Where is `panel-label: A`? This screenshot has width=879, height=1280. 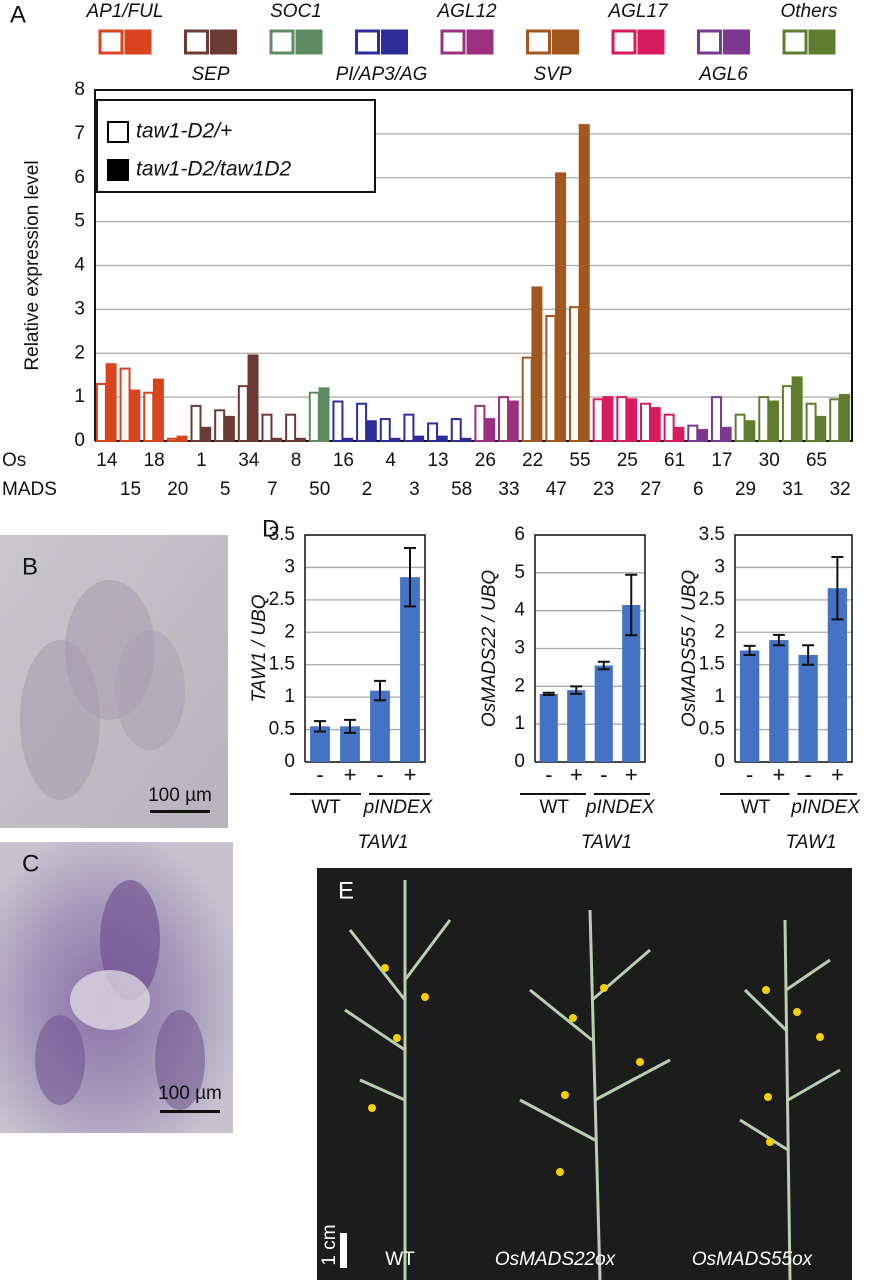 panel-label: A is located at coordinates (18, 14).